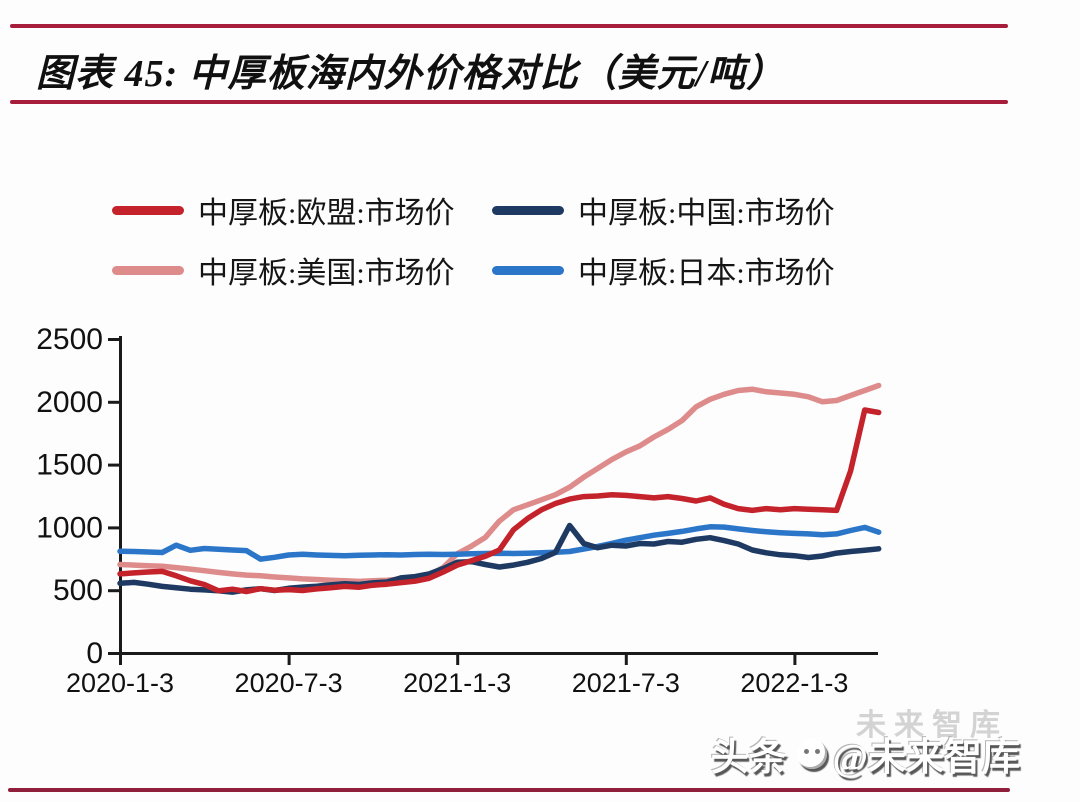 Image resolution: width=1080 pixels, height=802 pixels. Describe the element at coordinates (457, 683) in the screenshot. I see `x-tick-label: 2021-1-3` at that location.